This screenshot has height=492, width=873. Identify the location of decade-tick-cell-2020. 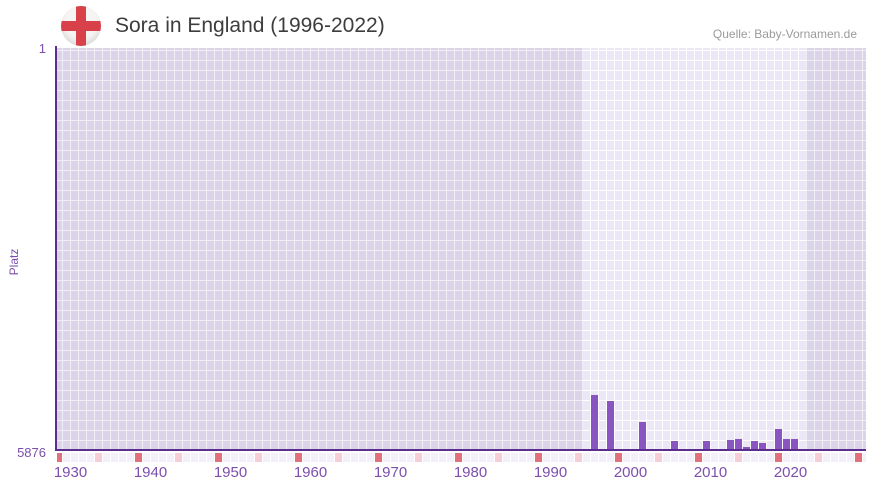
(778, 457).